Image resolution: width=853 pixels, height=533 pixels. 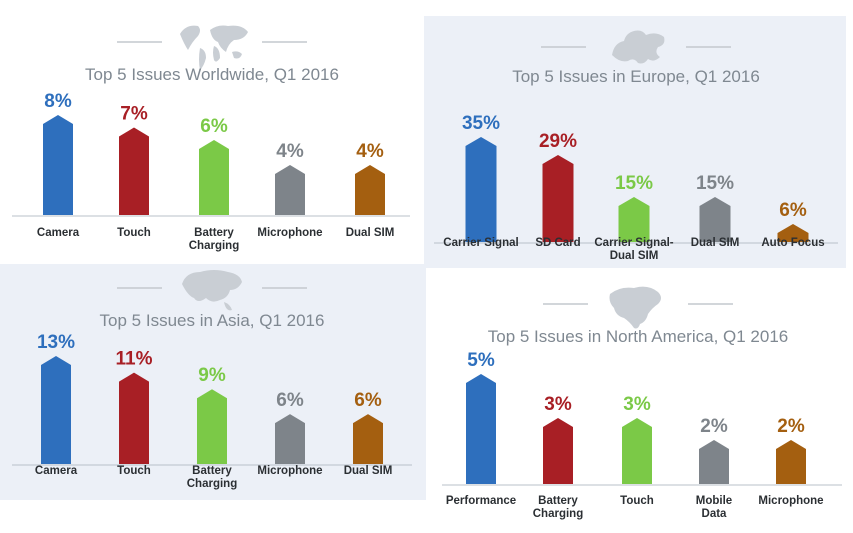 I want to click on data-label: 7%, so click(x=134, y=114).